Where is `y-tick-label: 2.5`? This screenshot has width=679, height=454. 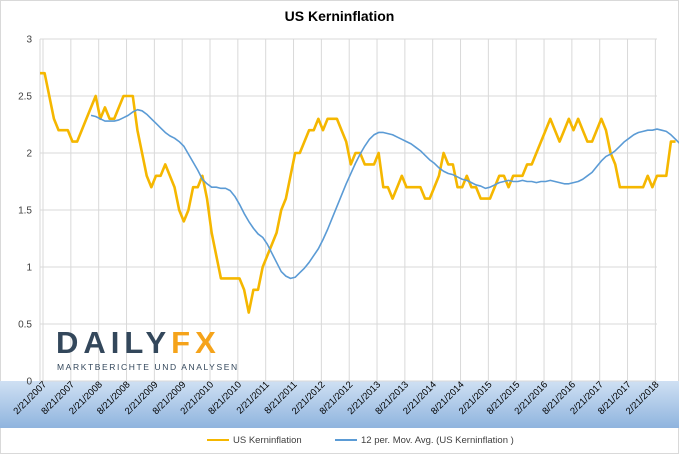 y-tick-label: 2.5 is located at coordinates (25, 97).